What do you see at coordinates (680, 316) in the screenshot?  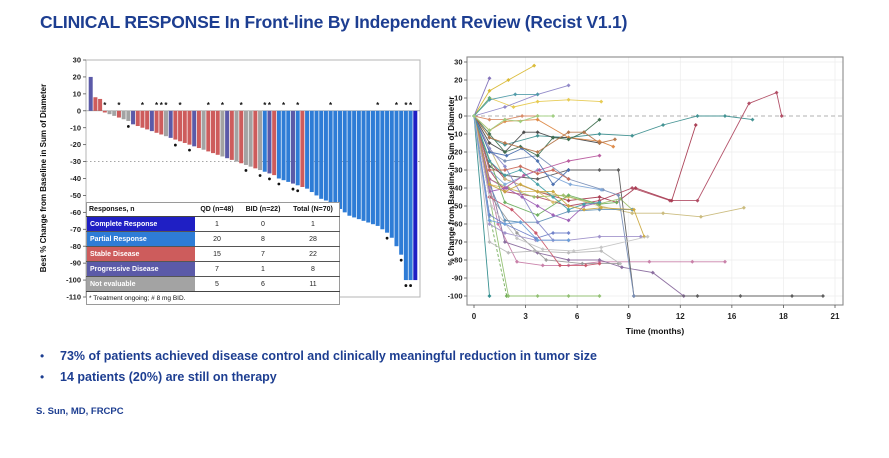 I see `x-tick-label: 12` at bounding box center [680, 316].